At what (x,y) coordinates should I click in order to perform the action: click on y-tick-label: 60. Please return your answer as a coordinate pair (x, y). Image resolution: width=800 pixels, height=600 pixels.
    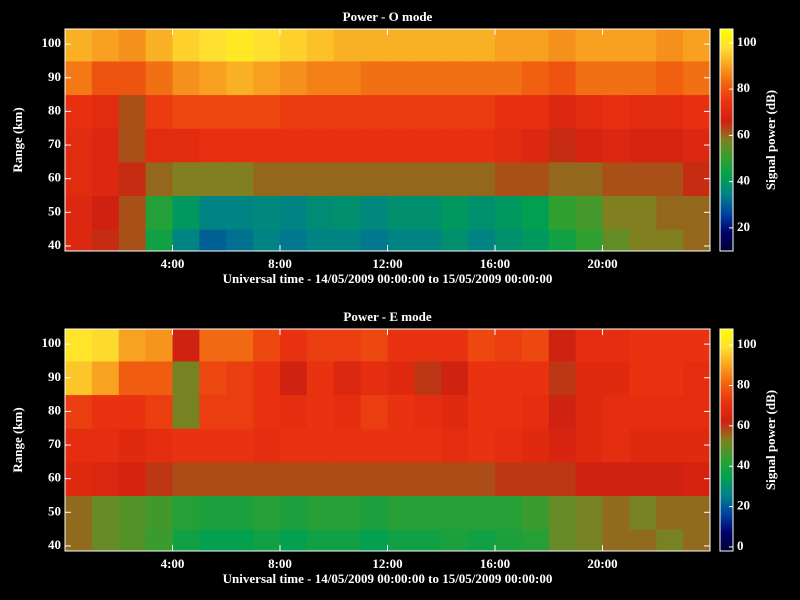
    Looking at the image, I should click on (54, 177).